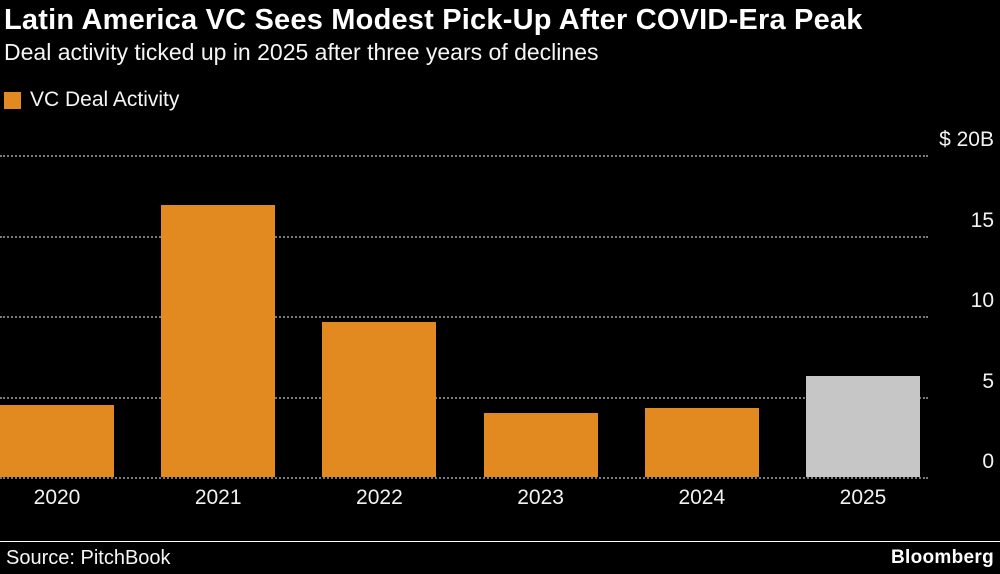 The image size is (1000, 574). Describe the element at coordinates (863, 497) in the screenshot. I see `x-tick-label: 2025` at that location.